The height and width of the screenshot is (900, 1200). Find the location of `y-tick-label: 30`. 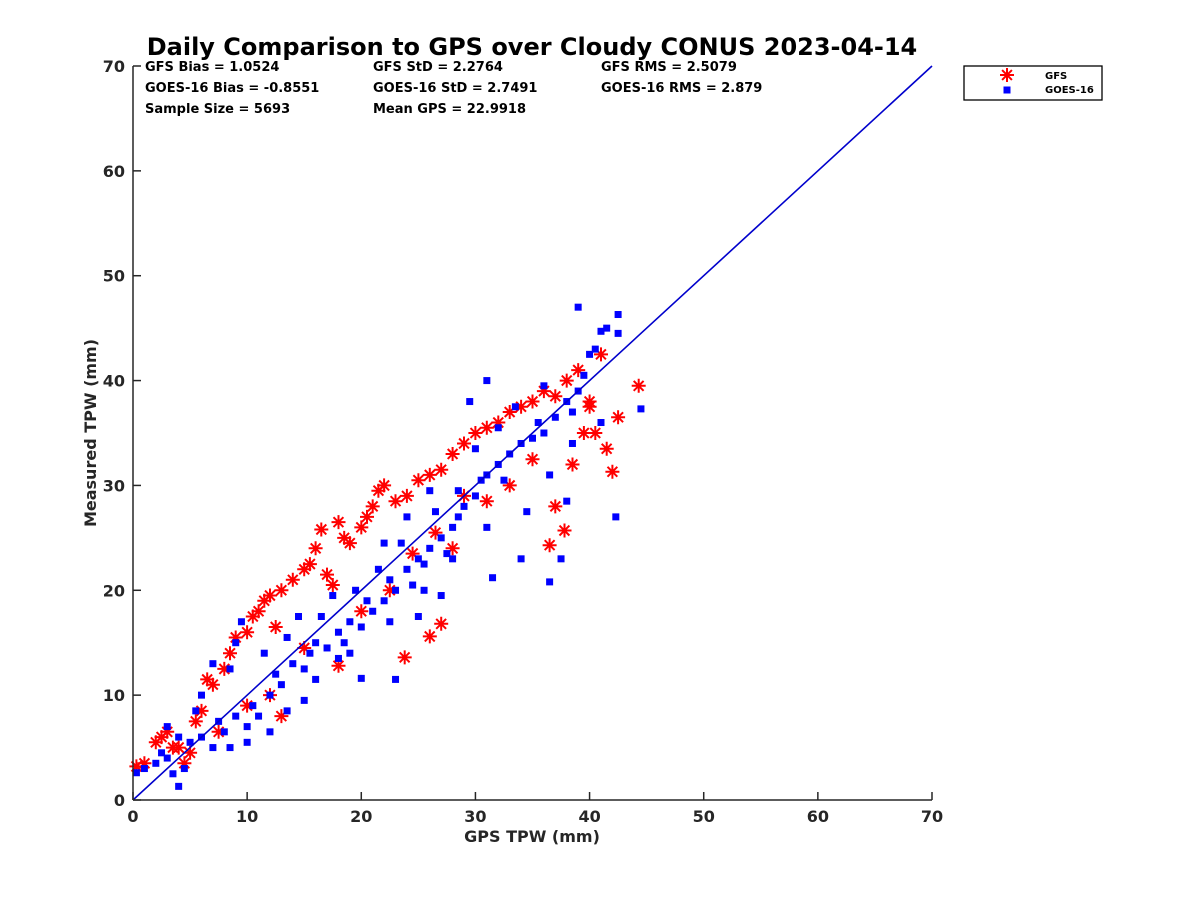

y-tick-label: 30 is located at coordinates (114, 485).